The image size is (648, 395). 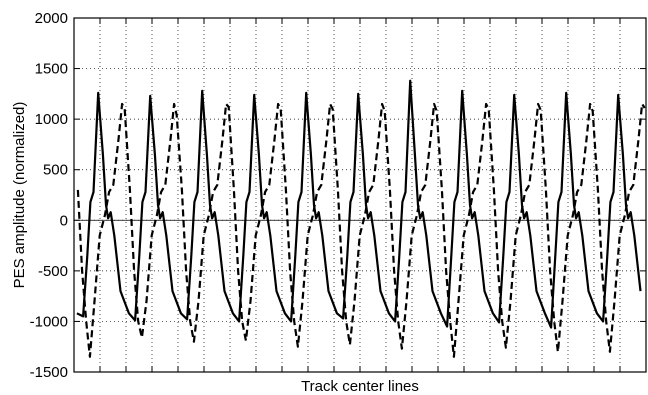 I want to click on y-tick-label: -1500, so click(x=49, y=372).